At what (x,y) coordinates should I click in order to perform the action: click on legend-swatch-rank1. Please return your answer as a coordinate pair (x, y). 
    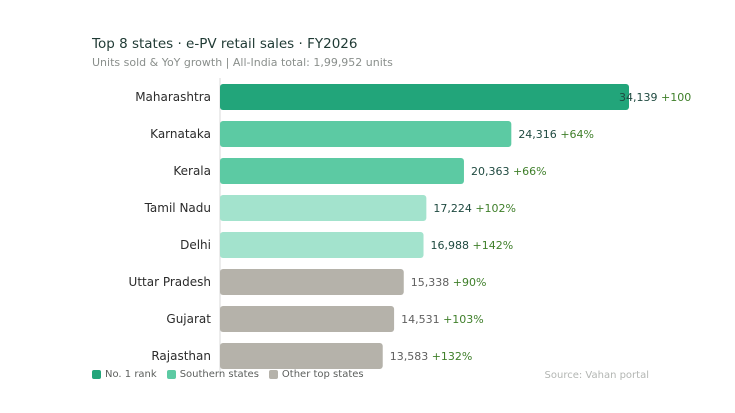
    Looking at the image, I should click on (96, 374).